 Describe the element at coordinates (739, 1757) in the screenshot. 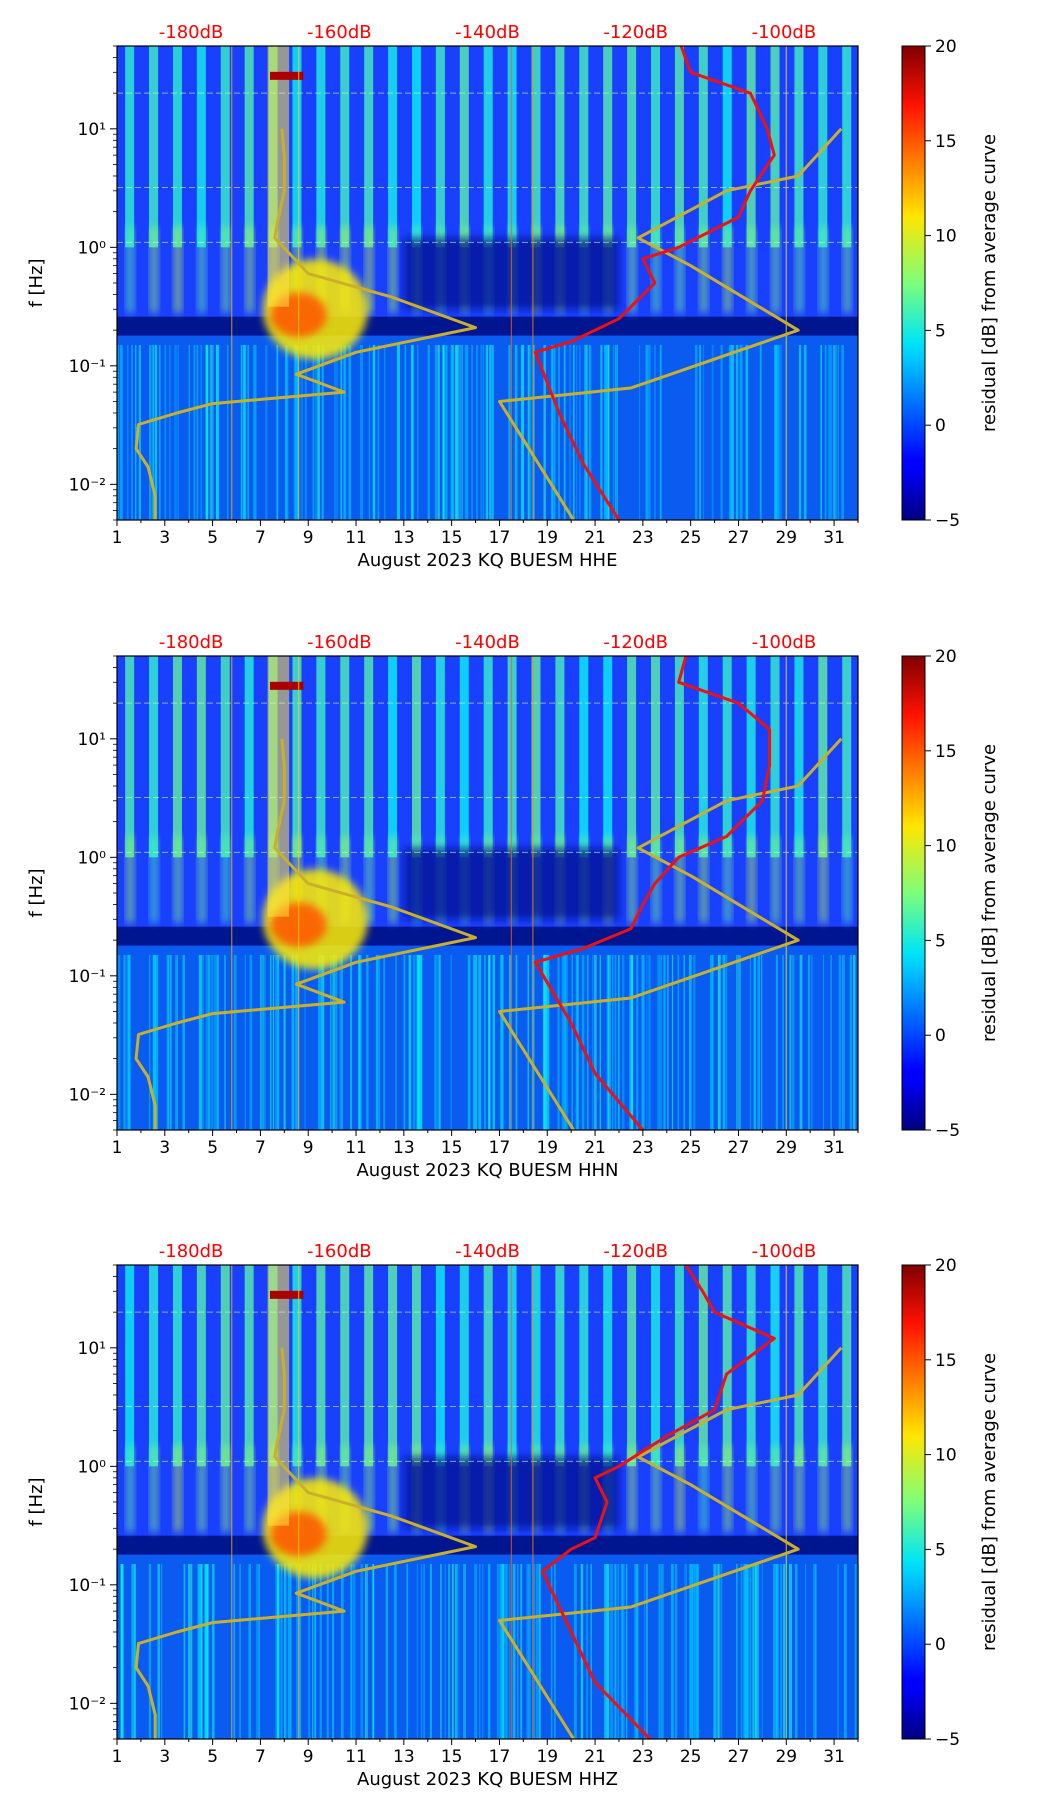

I see `x-tick-label: 27` at that location.